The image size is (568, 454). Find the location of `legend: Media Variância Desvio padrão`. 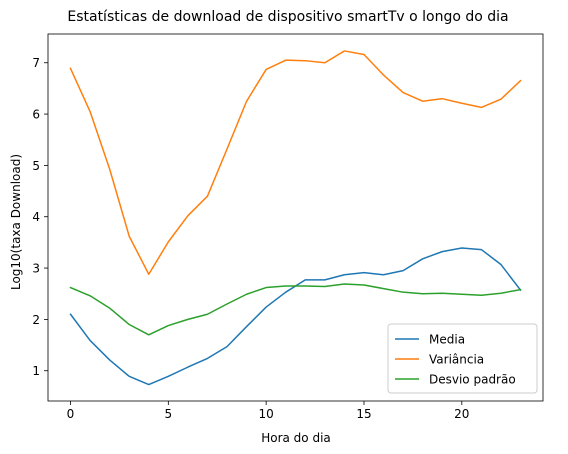

legend: Media Variância Desvio padrão is located at coordinates (462, 358).